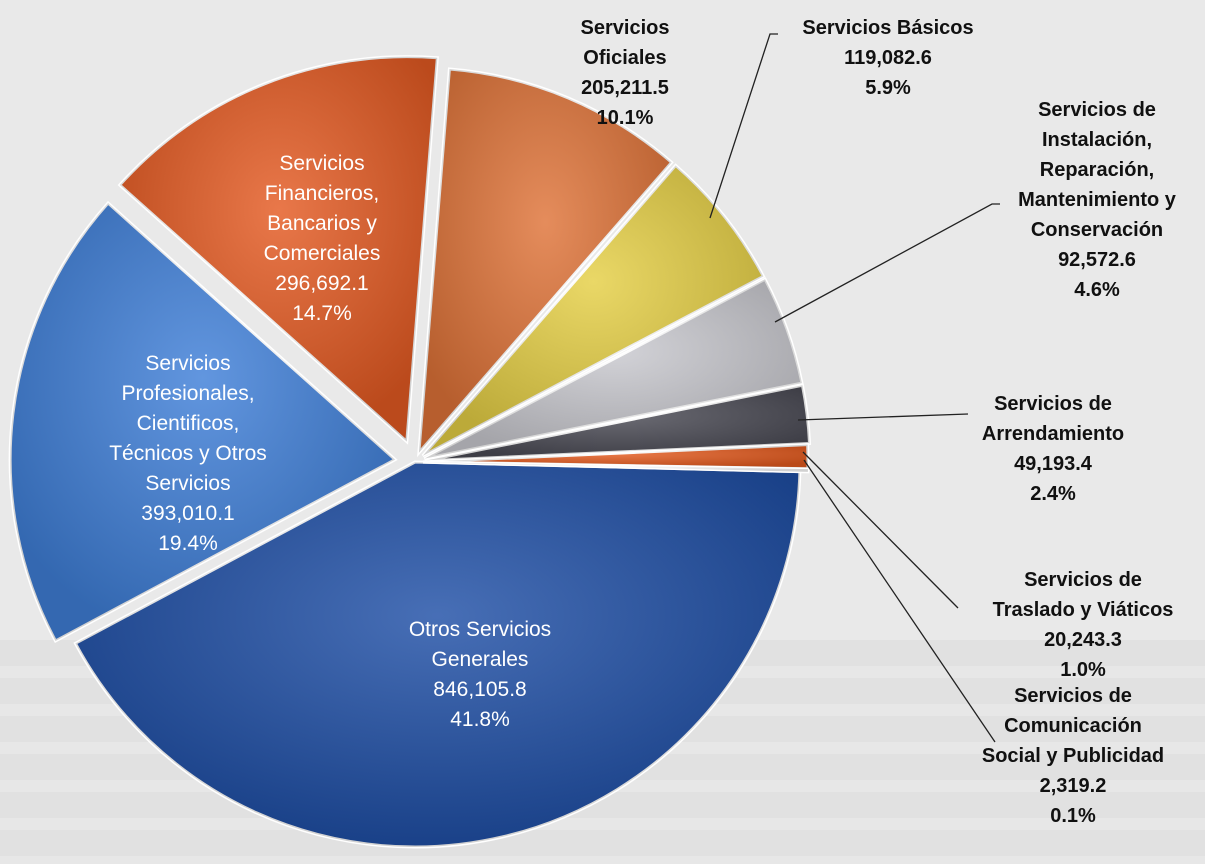 The width and height of the screenshot is (1205, 864). Describe the element at coordinates (743, 126) in the screenshot. I see `leader-servicios-basicos` at that location.